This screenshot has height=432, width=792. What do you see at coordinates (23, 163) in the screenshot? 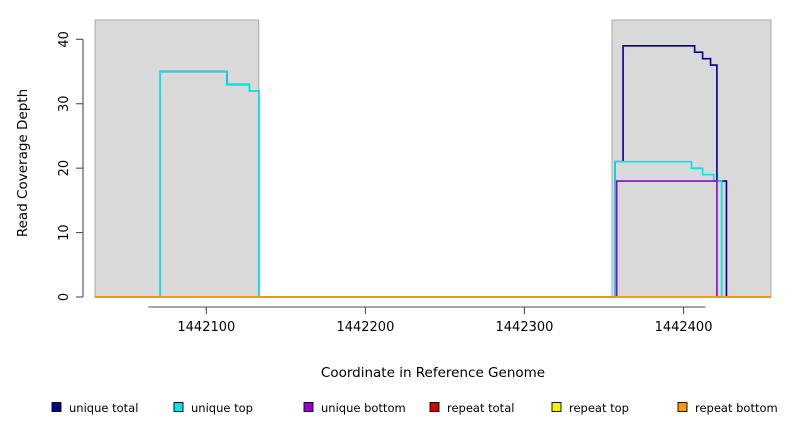
I see `y-axis-title: Read Coverage Depth` at bounding box center [23, 163].